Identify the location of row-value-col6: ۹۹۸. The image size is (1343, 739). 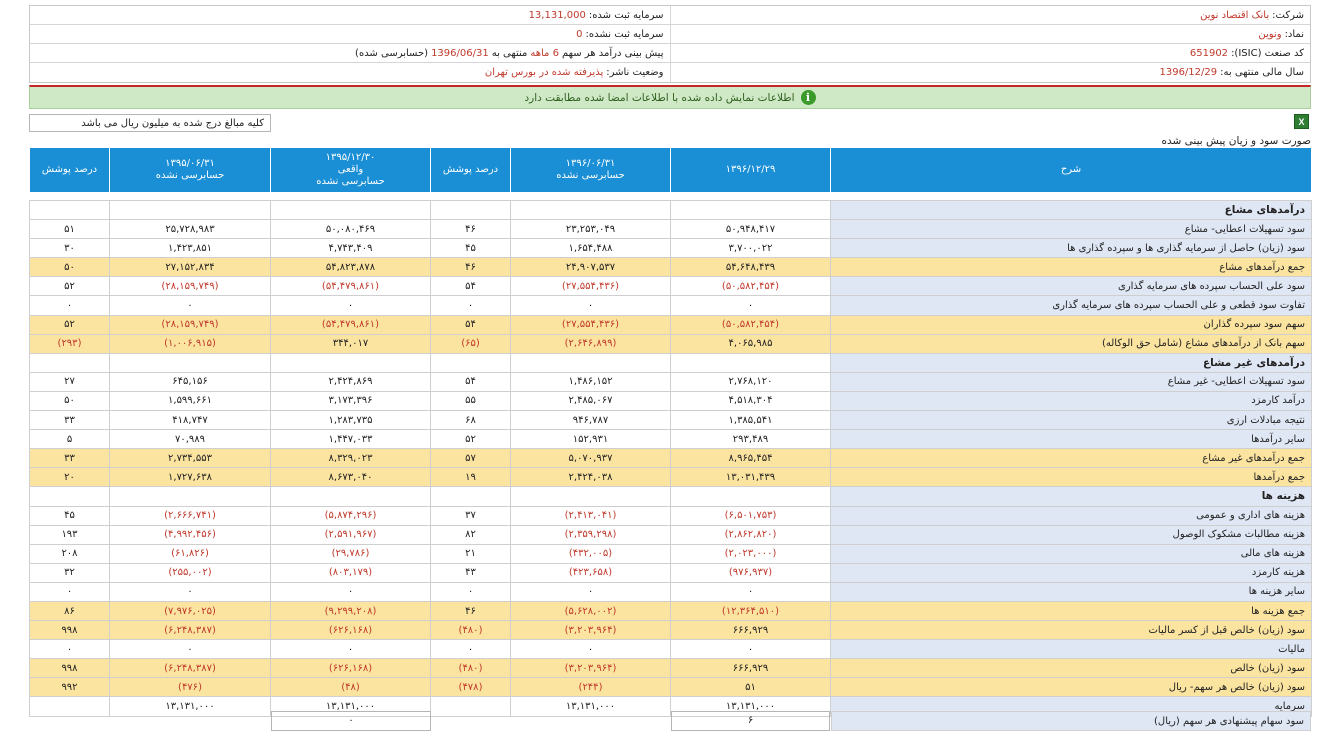
(69, 668).